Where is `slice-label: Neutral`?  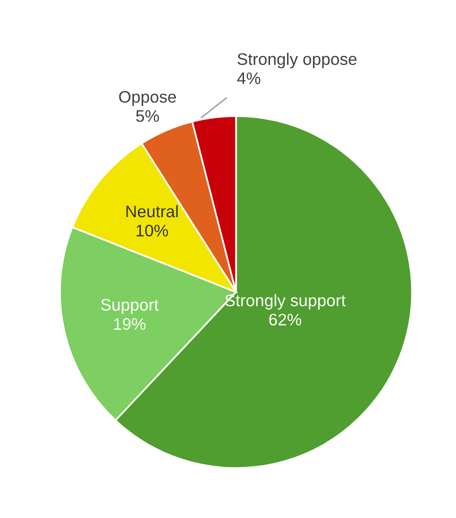
slice-label: Neutral is located at coordinates (152, 211).